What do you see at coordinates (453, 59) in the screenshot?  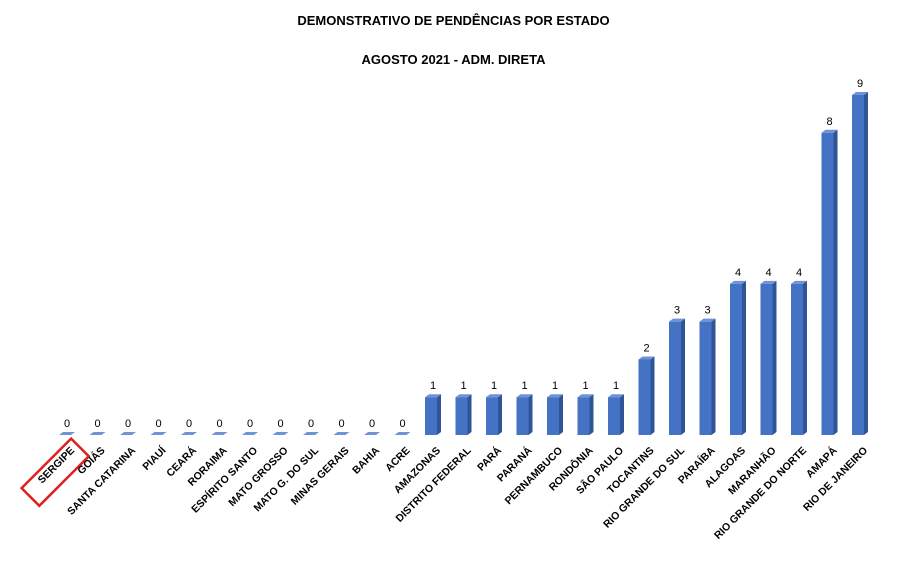 I see `chart-subtitle: AGOSTO 2021 - ADM. DIRETA` at bounding box center [453, 59].